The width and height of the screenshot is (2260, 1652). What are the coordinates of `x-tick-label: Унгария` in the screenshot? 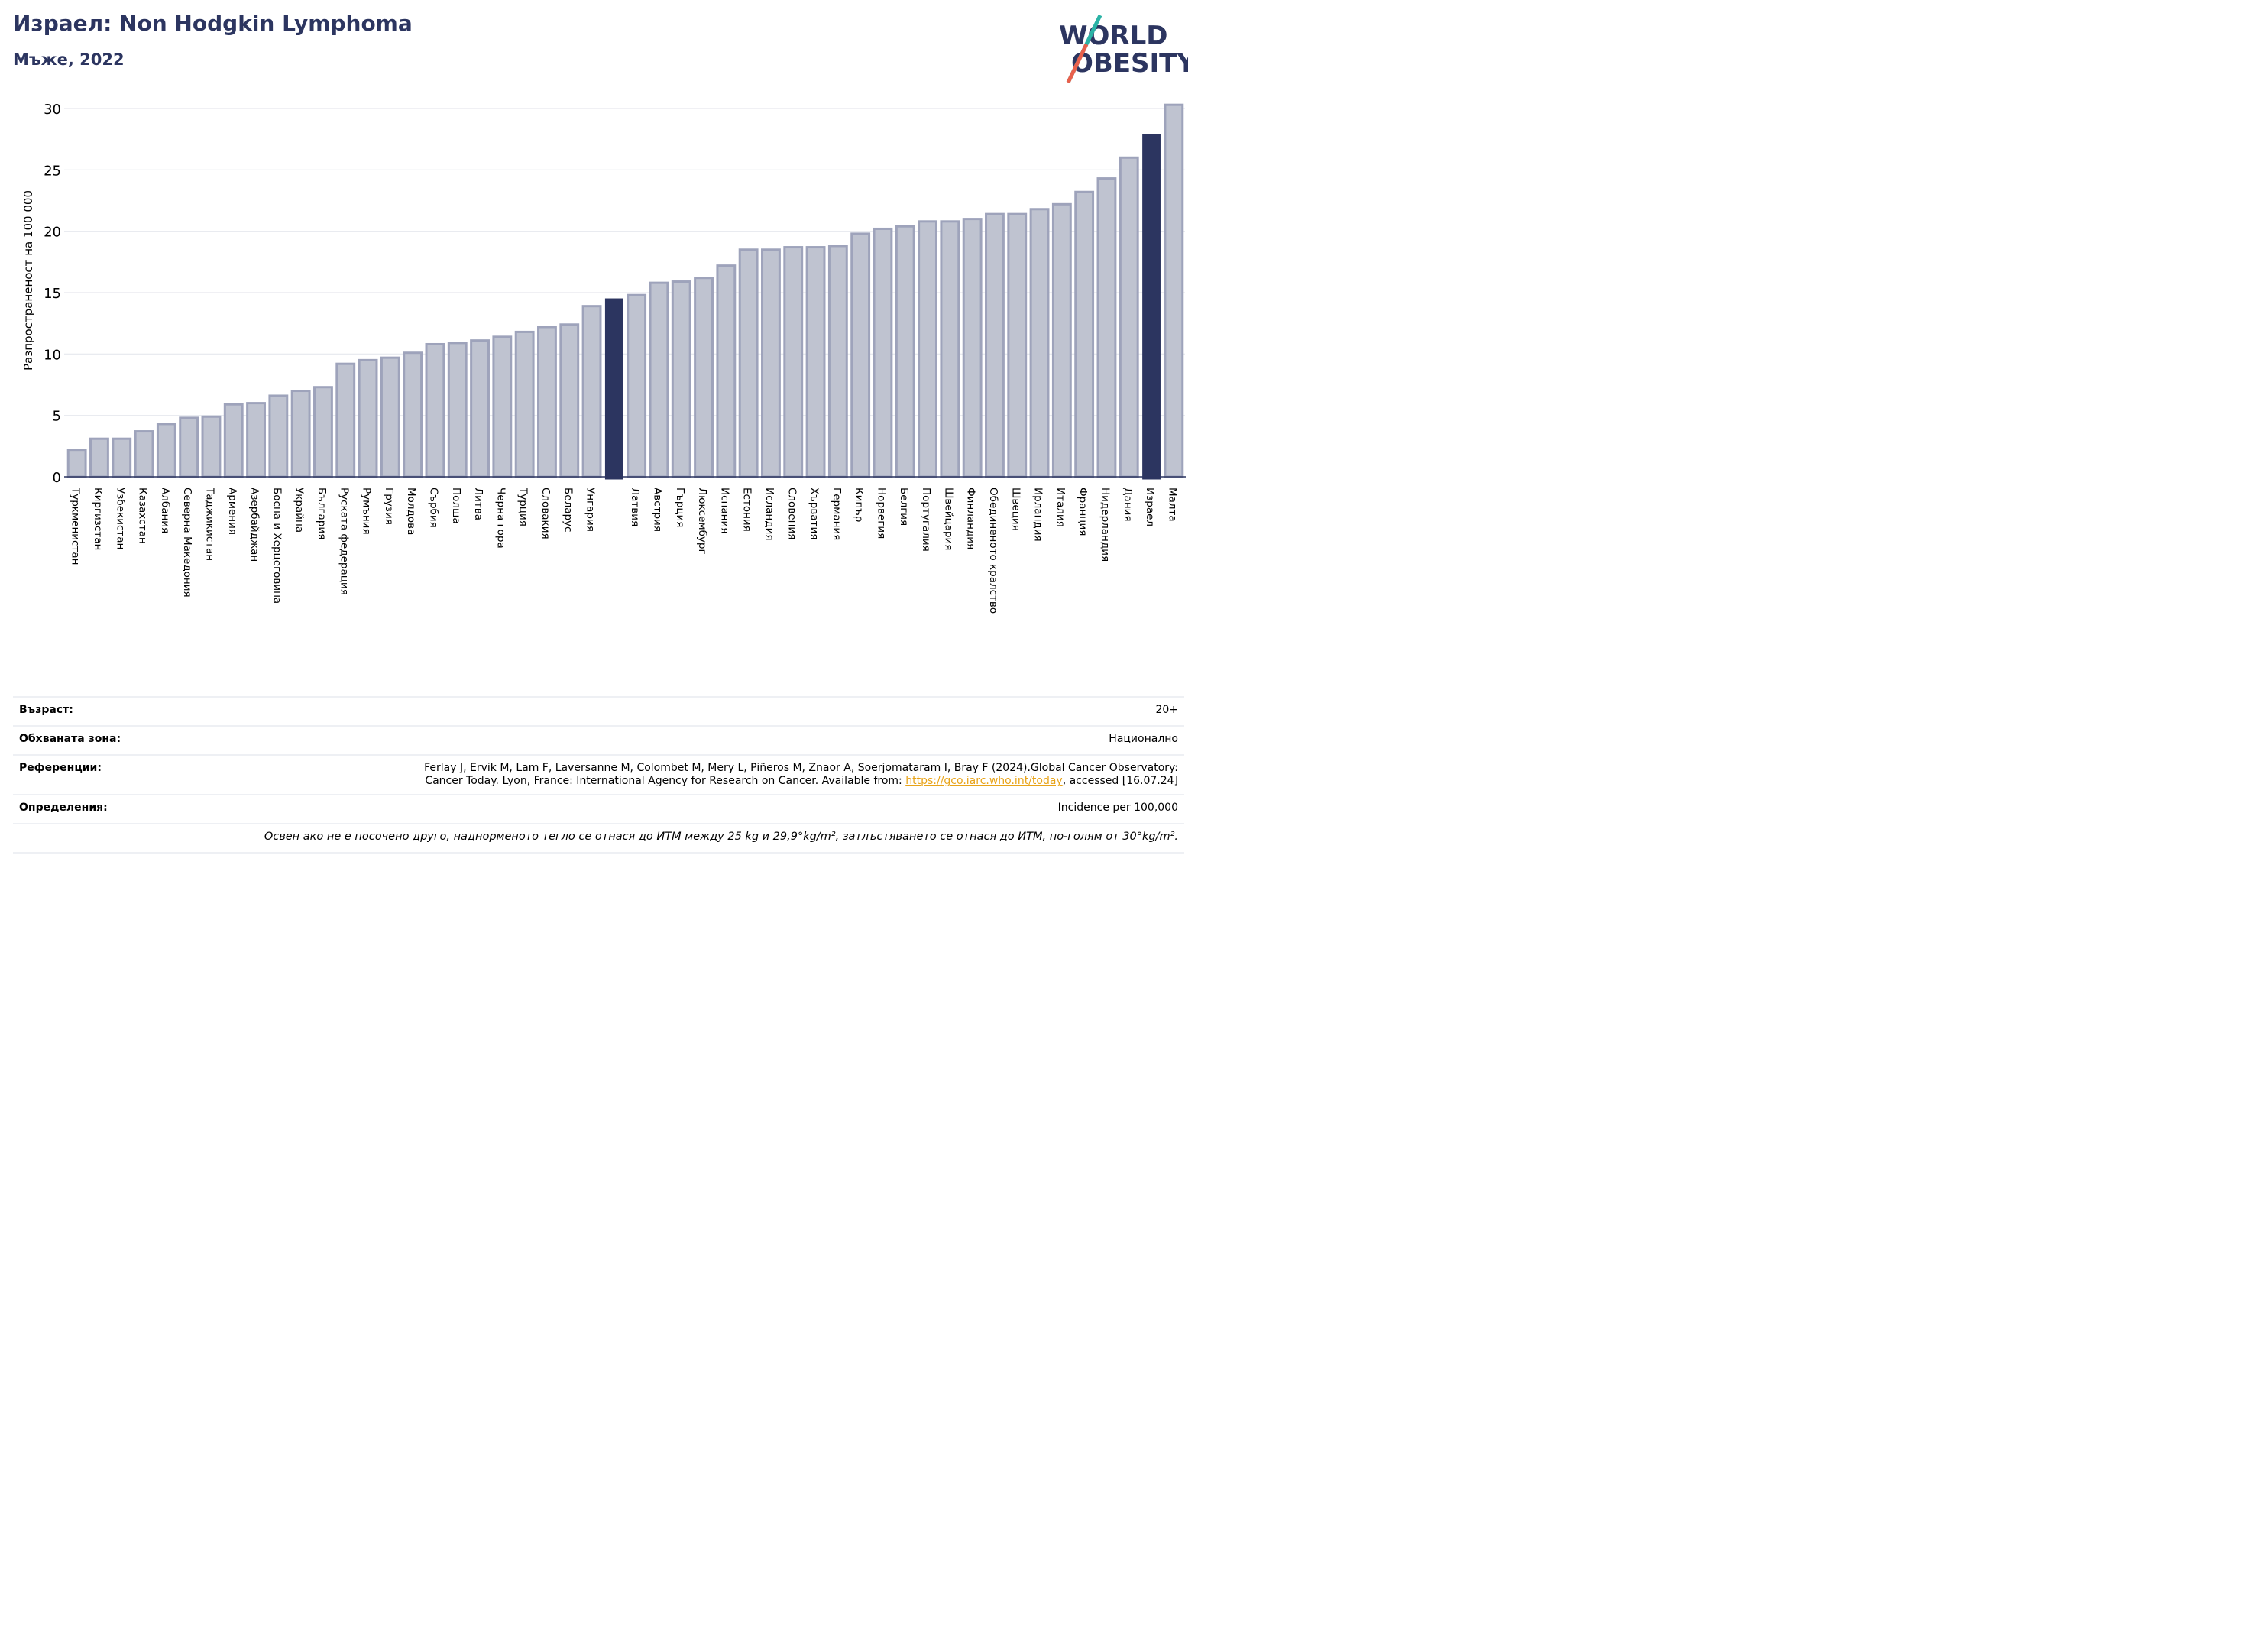 It's located at (590, 510).